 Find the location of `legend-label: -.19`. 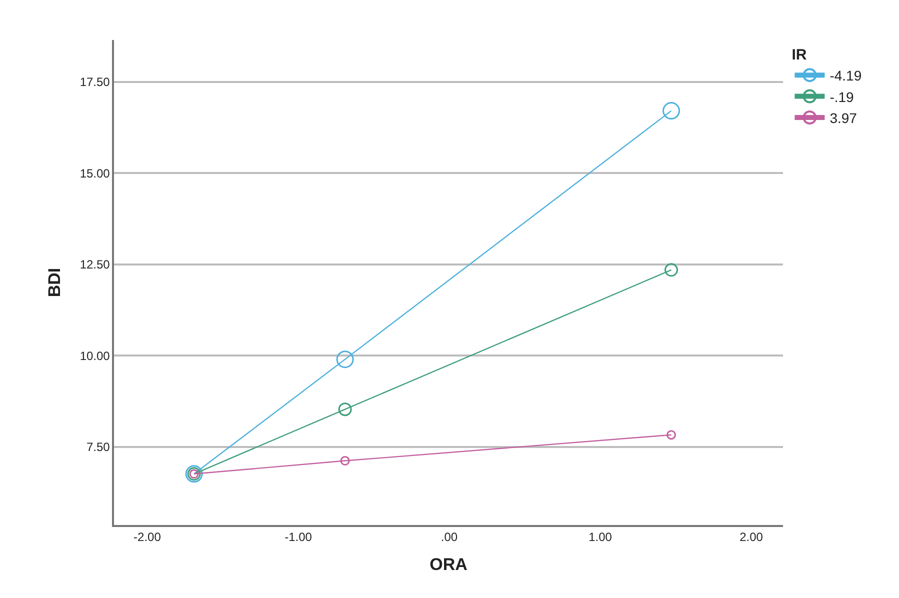

legend-label: -.19 is located at coordinates (842, 96).